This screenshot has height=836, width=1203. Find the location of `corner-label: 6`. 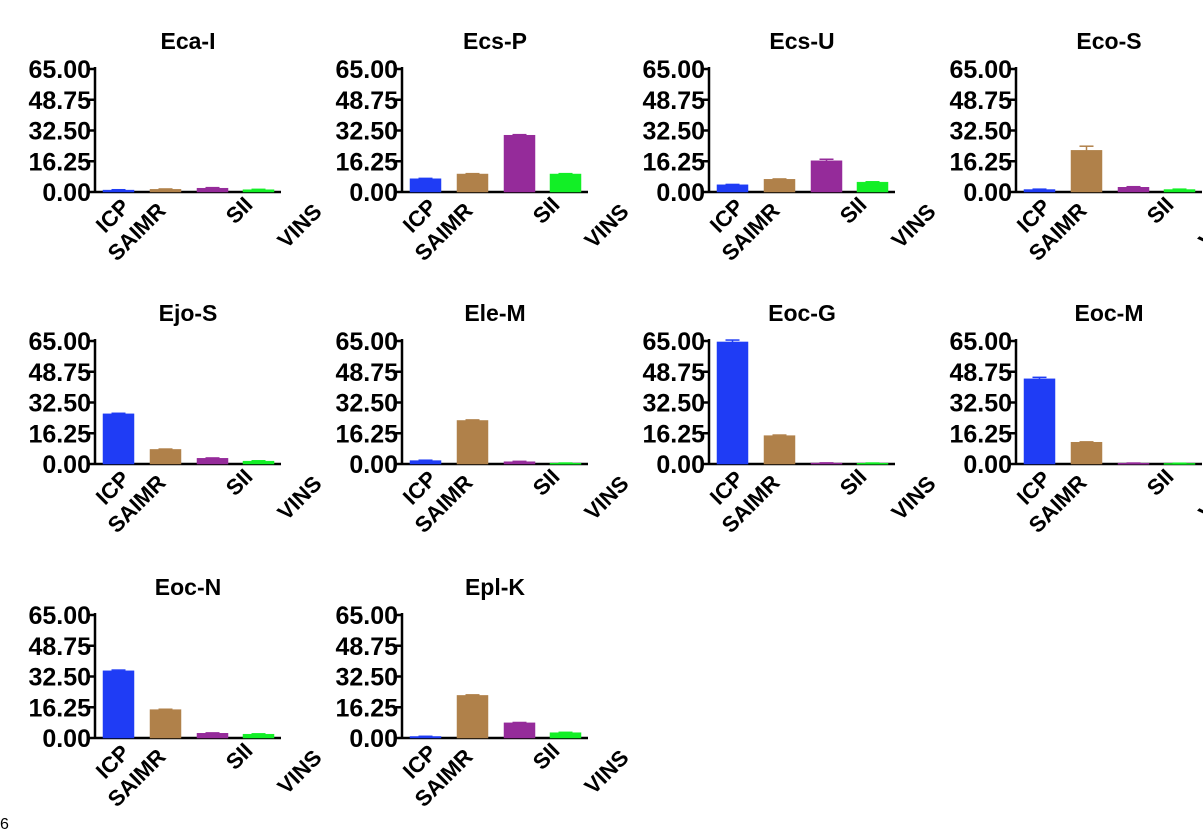

corner-label: 6 is located at coordinates (4, 824).